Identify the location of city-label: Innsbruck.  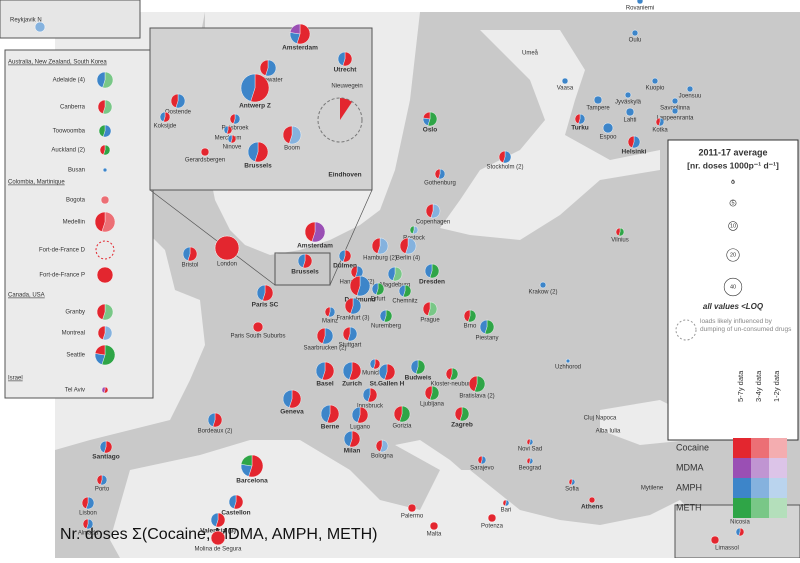
(370, 407).